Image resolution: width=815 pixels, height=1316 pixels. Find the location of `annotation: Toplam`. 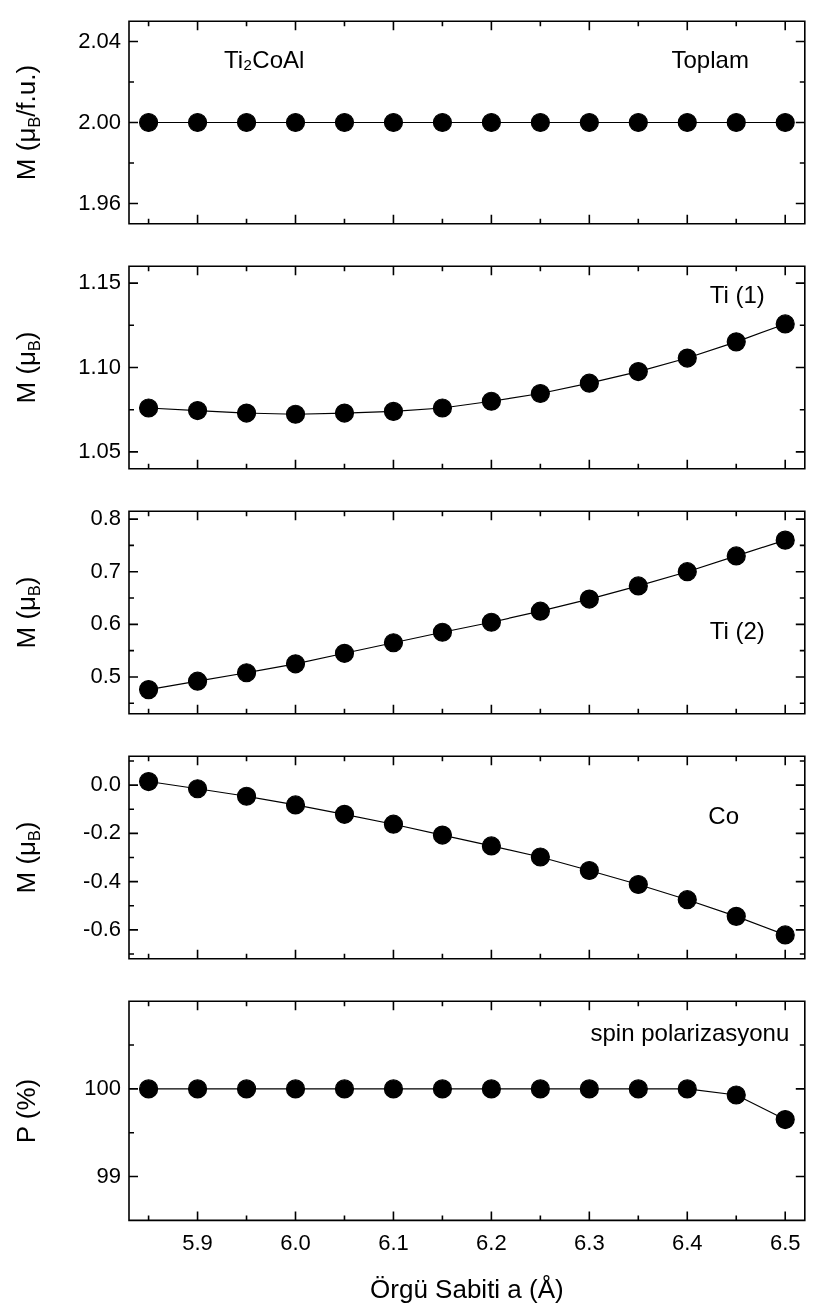

annotation: Toplam is located at coordinates (710, 60).